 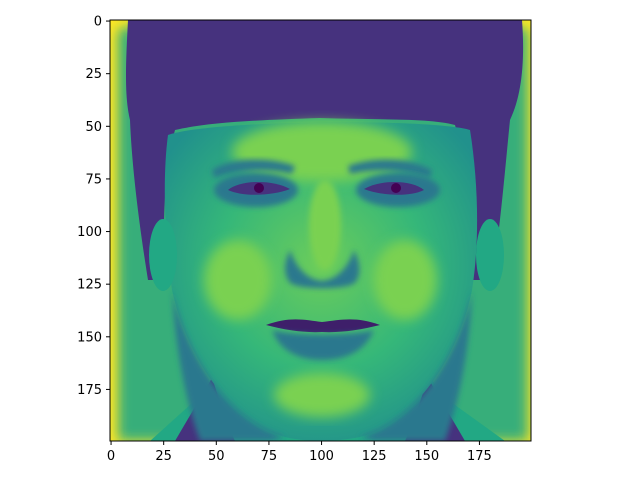 What do you see at coordinates (93, 74) in the screenshot?
I see `y-tick-label: 25` at bounding box center [93, 74].